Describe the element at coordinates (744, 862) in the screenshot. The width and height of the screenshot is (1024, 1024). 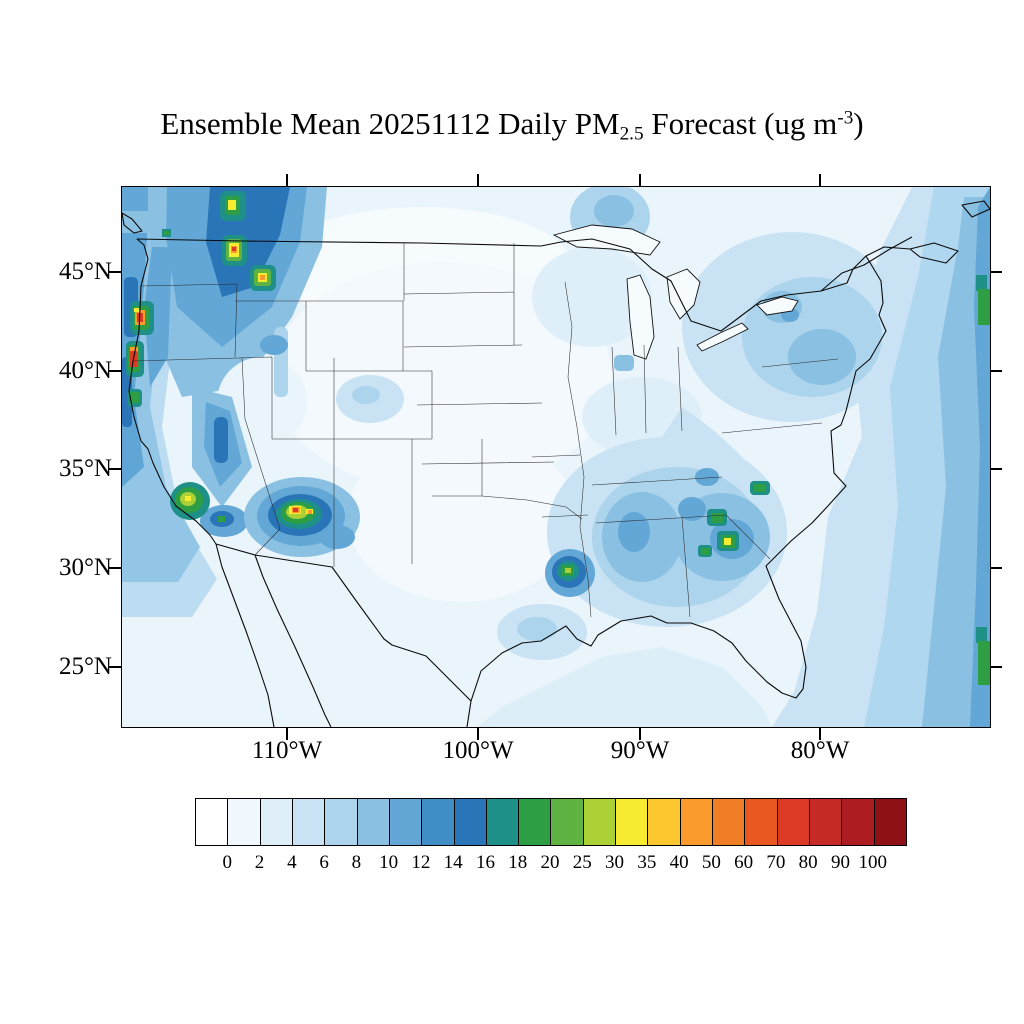
I see `colorbar-label: 60` at that location.